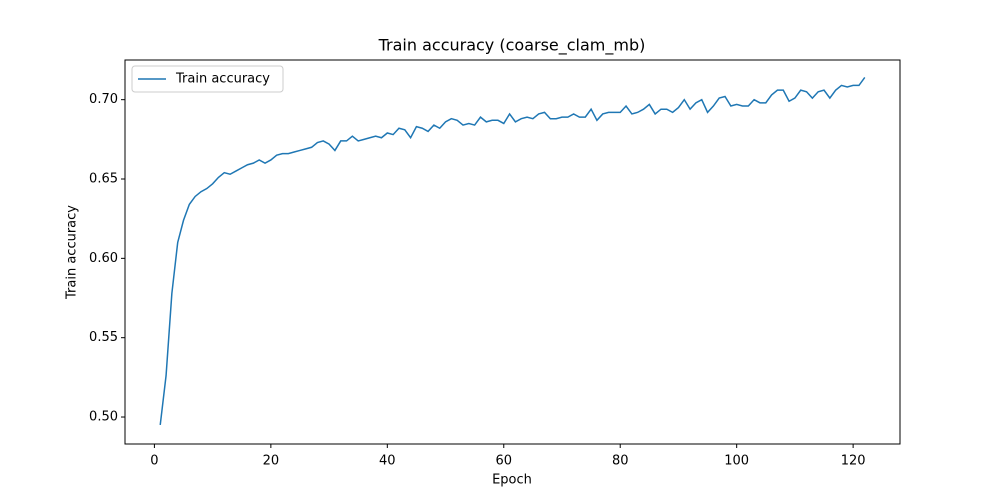 Image resolution: width=1000 pixels, height=500 pixels. What do you see at coordinates (222, 79) in the screenshot?
I see `legend-label: Train accuracy` at bounding box center [222, 79].